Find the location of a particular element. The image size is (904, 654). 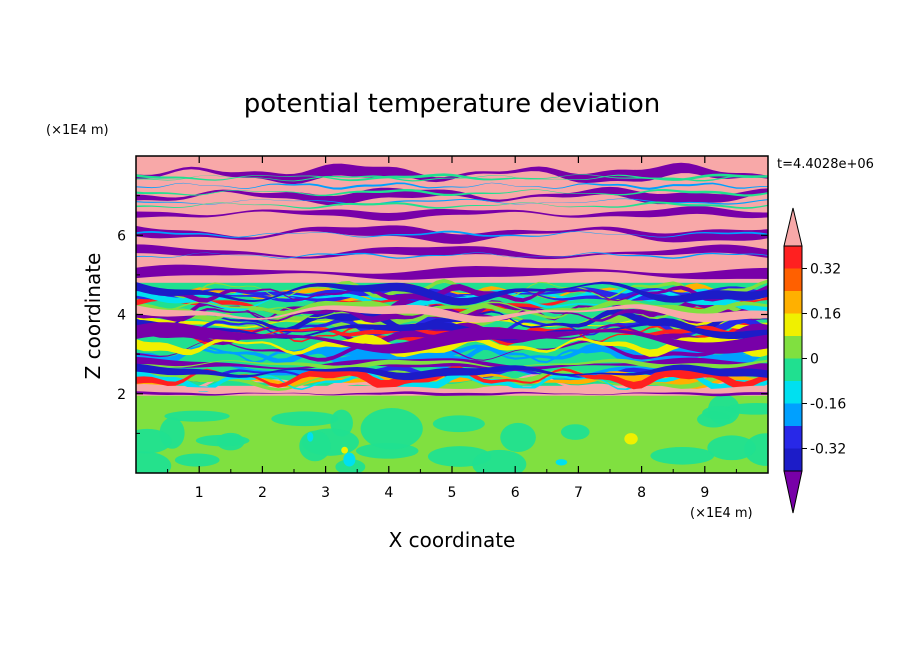

y-tick-label: 6 is located at coordinates (121, 236).